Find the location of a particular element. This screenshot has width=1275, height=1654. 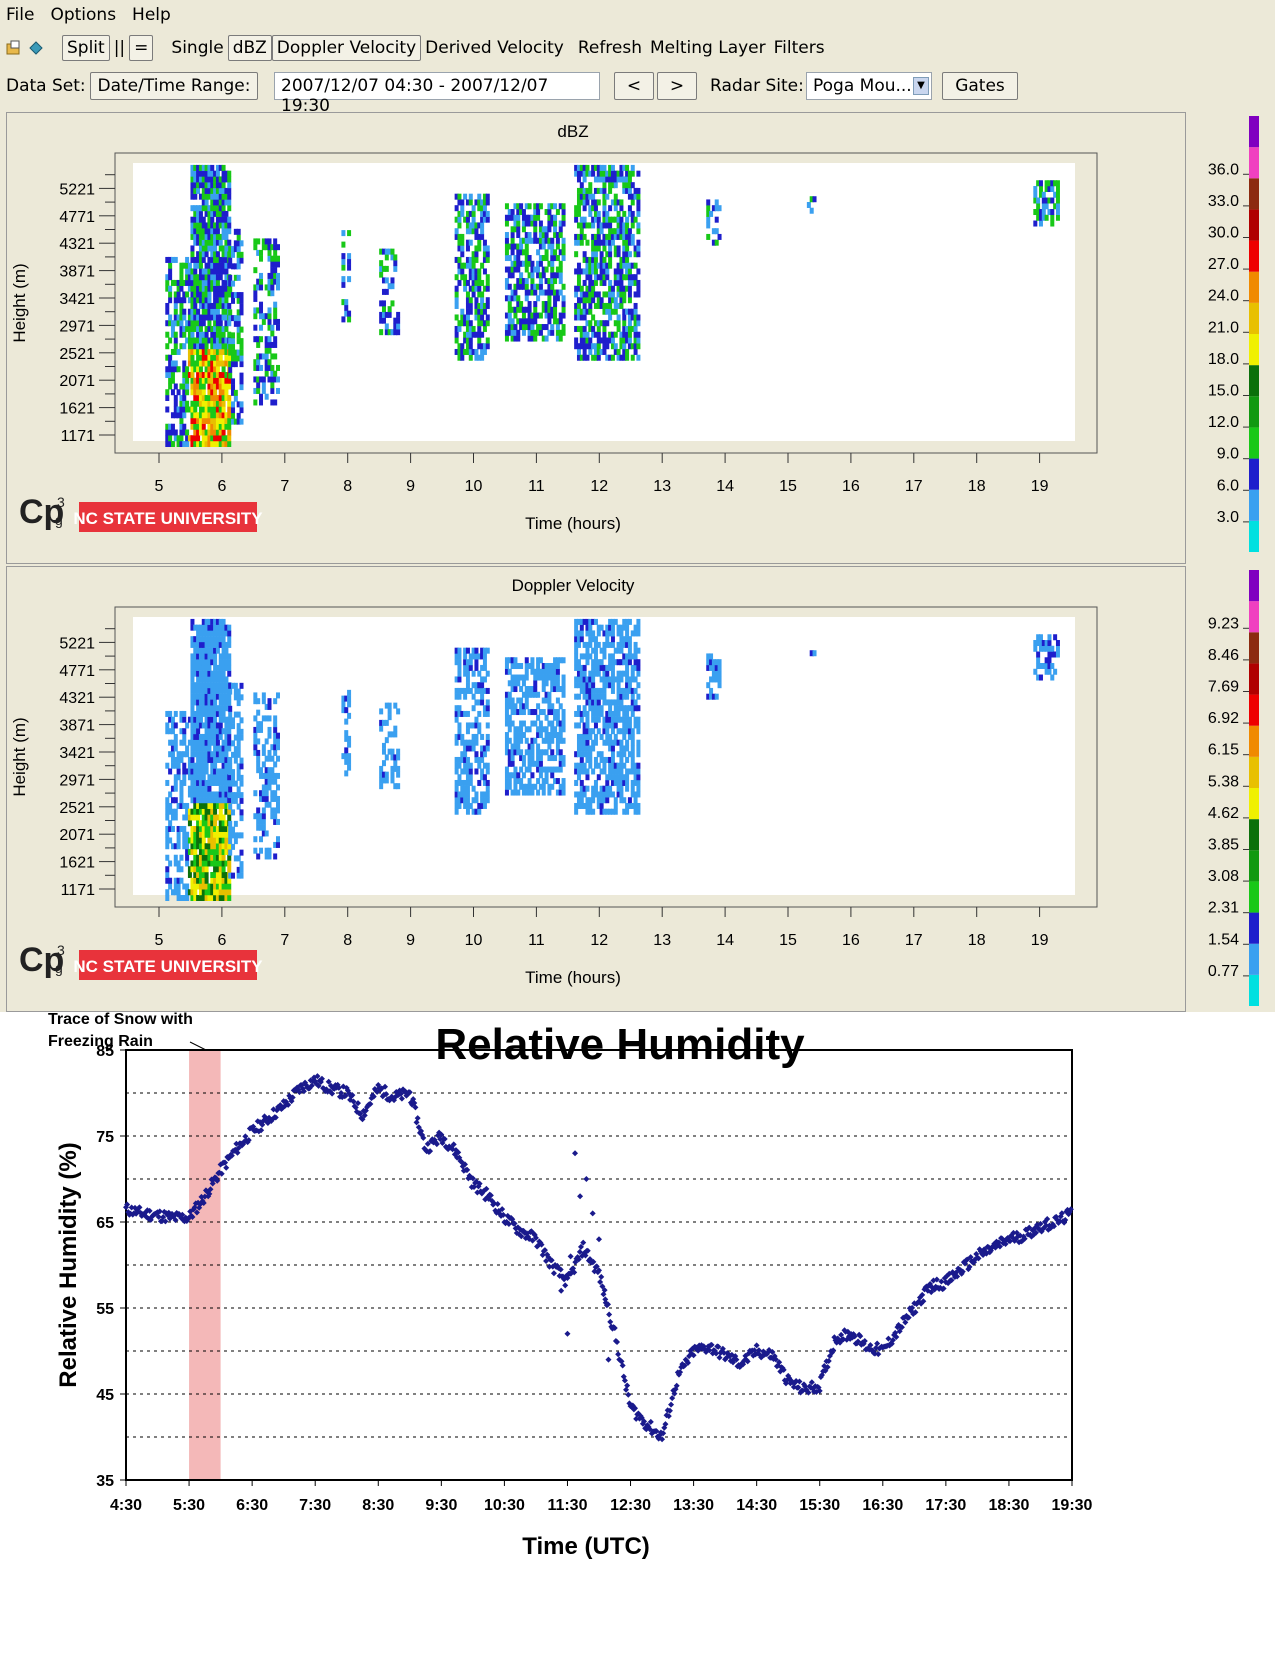

gates-button: Gates is located at coordinates (980, 86).